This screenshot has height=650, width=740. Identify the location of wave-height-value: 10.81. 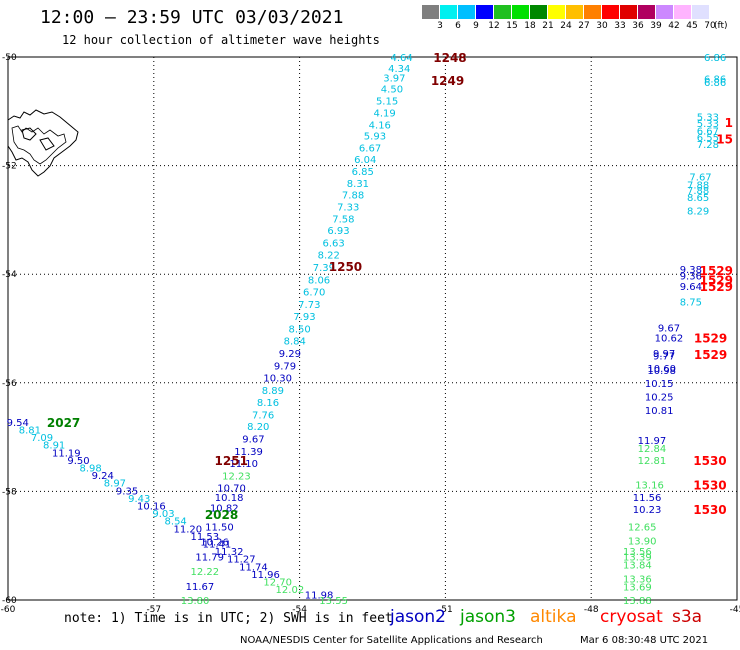
(659, 411).